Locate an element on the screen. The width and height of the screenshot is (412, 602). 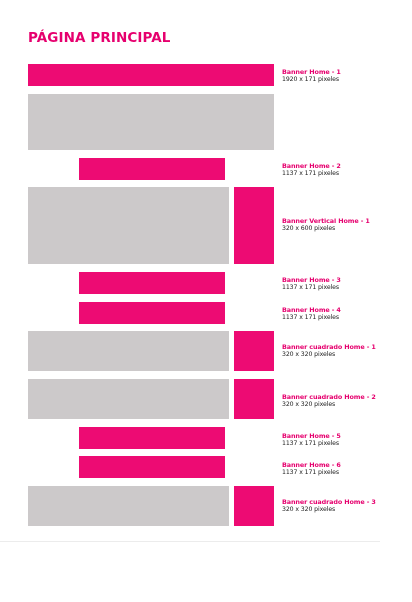
page-title: PÁGINA PRINCIPAL is located at coordinates (99, 38).